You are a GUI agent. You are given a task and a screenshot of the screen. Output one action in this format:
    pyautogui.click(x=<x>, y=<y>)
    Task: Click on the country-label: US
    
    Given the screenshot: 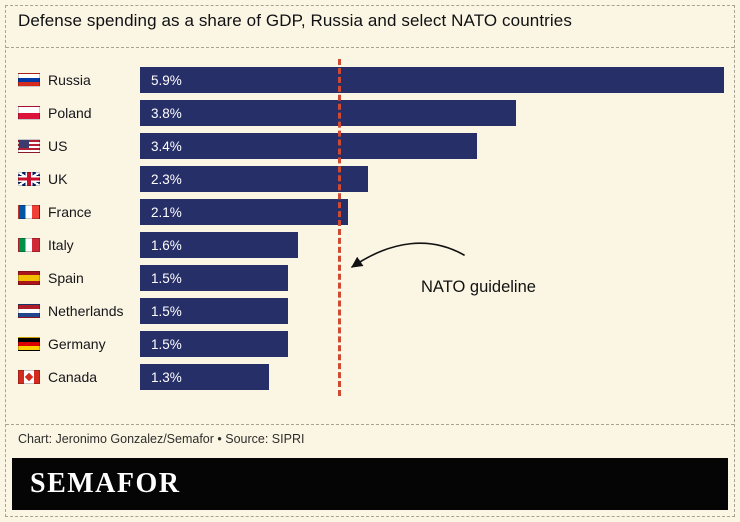 What is the action you would take?
    pyautogui.click(x=79, y=146)
    